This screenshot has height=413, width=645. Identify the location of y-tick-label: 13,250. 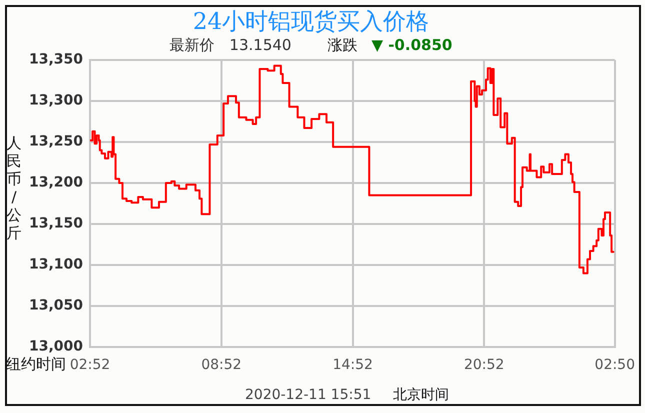
(56, 142).